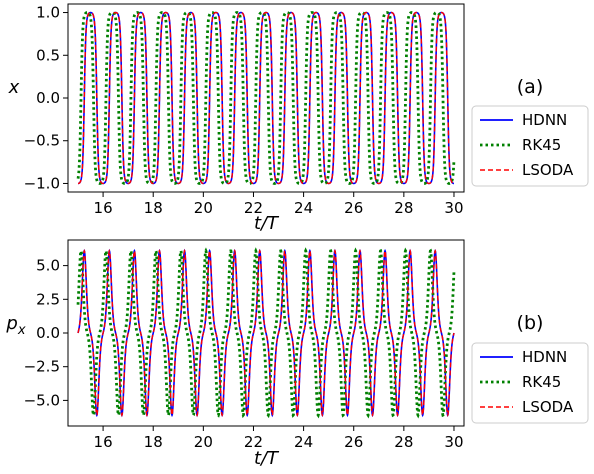 This screenshot has height=474, width=594. I want to click on panel-a-legend-hdnn-label: HDNN, so click(544, 120).